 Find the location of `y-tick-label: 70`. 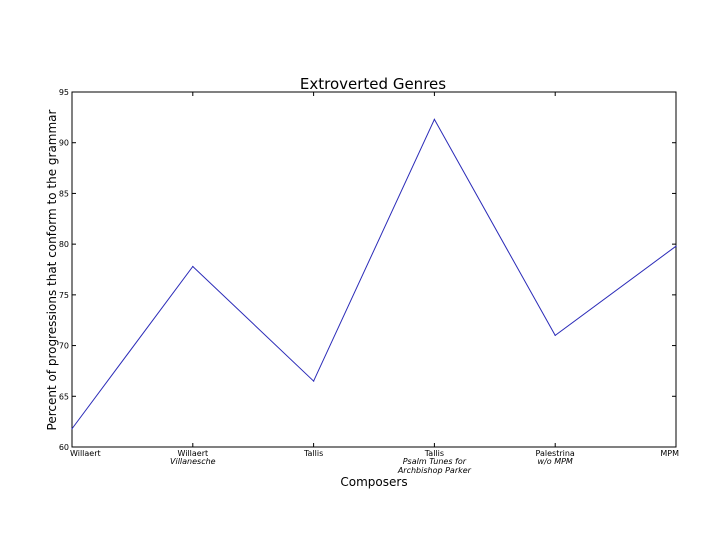

y-tick-label: 70 is located at coordinates (64, 346).